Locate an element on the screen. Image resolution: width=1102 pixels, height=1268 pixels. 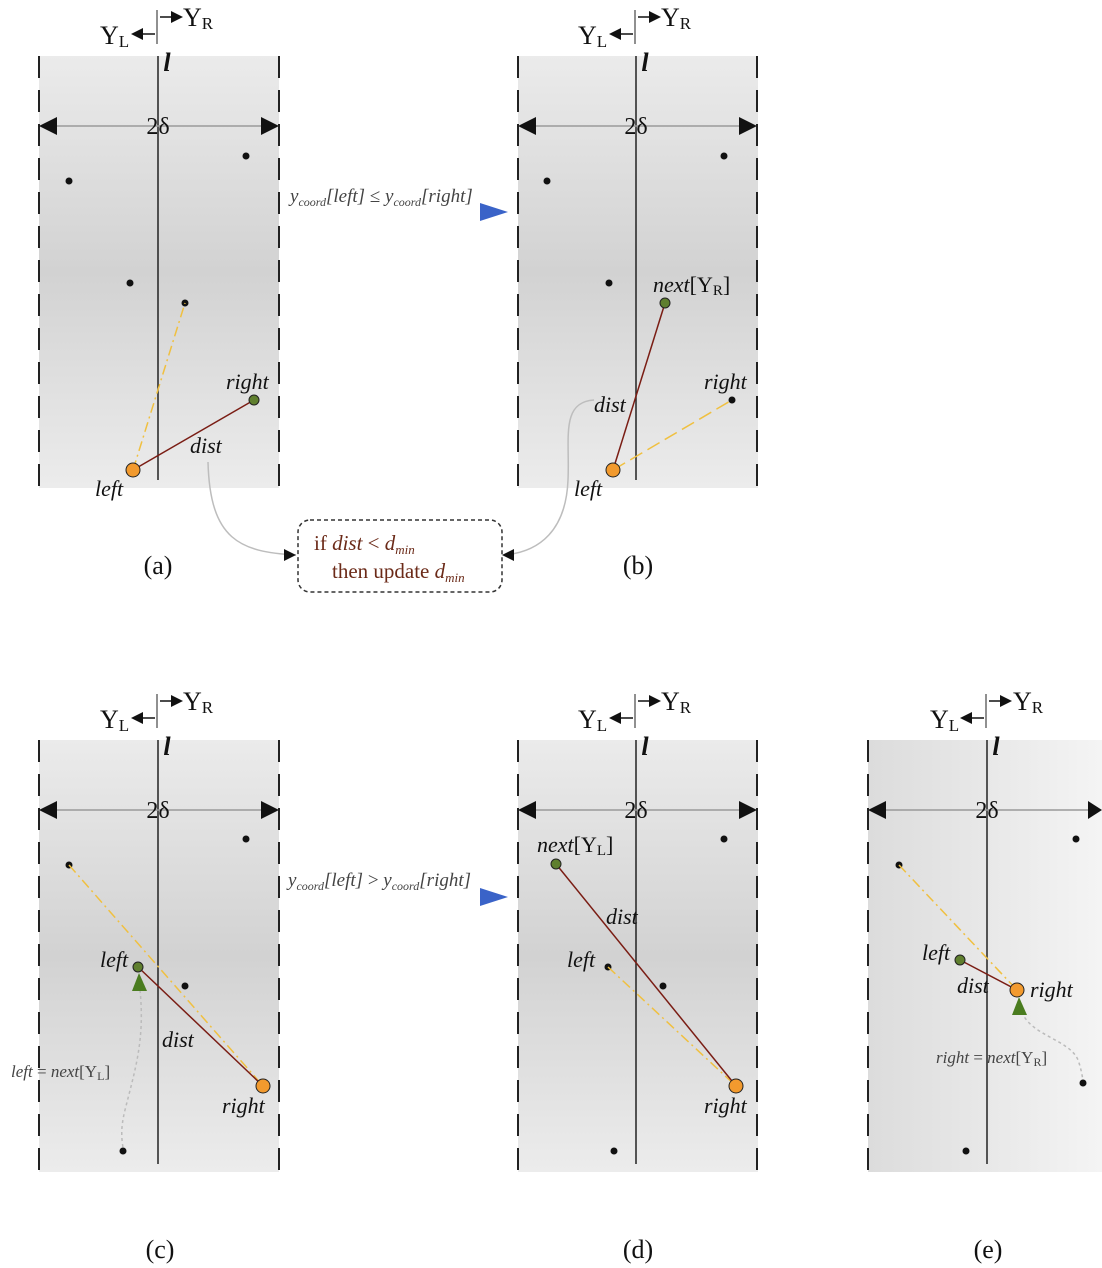
transition-condition: ycoord[left] > ycoord[right] is located at coordinates (378, 881).